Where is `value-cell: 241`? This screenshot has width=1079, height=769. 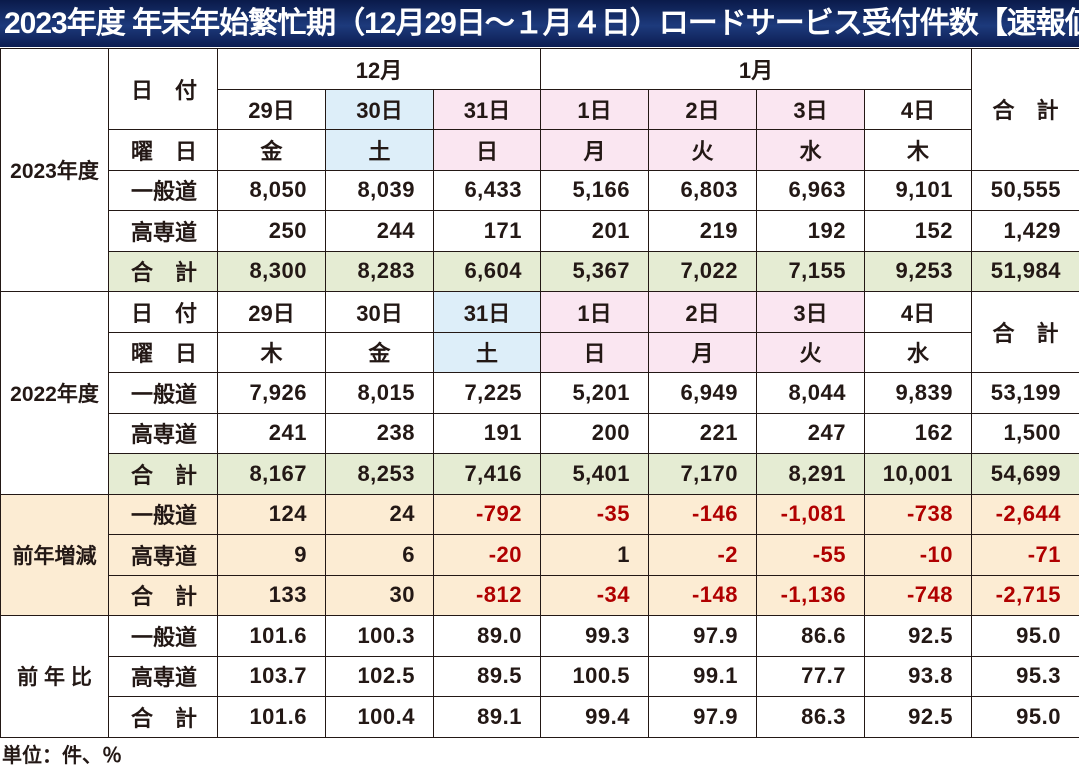
value-cell: 241 is located at coordinates (271, 433).